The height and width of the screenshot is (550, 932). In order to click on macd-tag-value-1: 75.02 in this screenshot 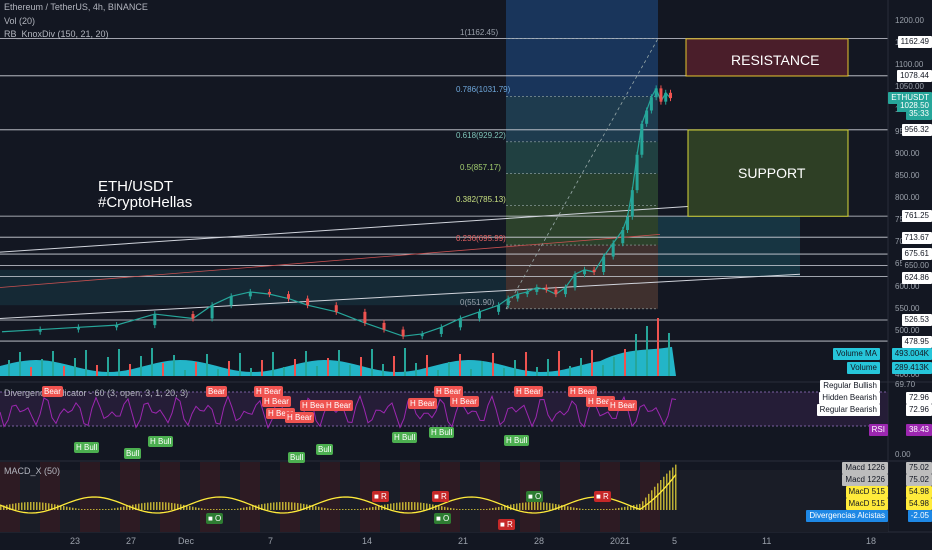, I will do `click(918, 480)`.